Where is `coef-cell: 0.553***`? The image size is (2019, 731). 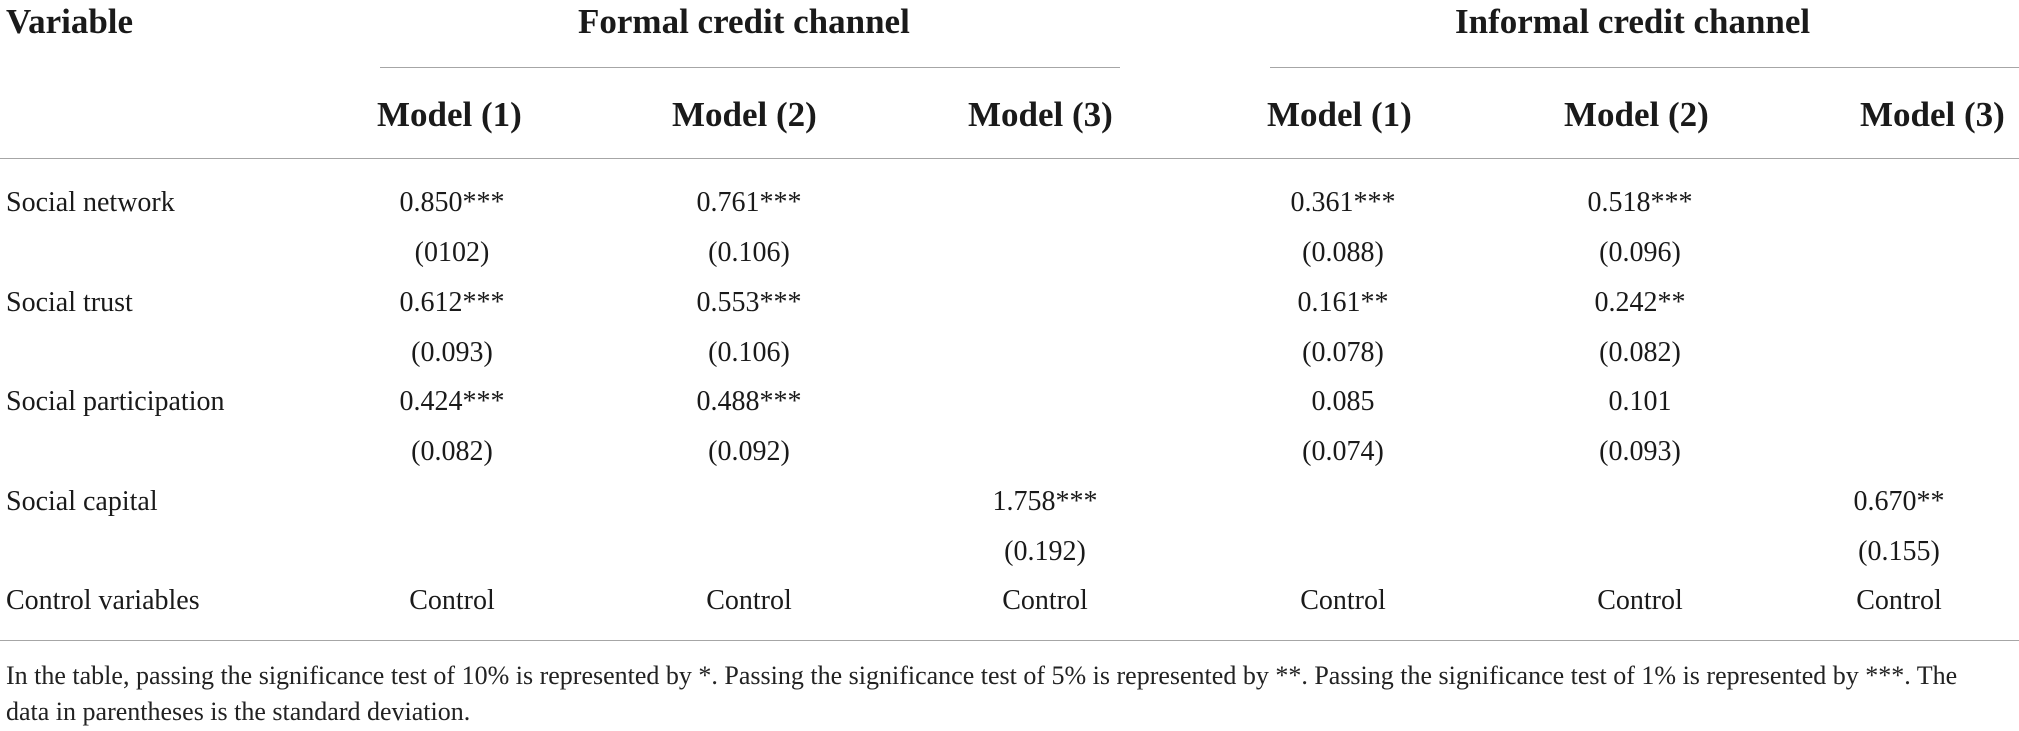
coef-cell: 0.553*** is located at coordinates (749, 302).